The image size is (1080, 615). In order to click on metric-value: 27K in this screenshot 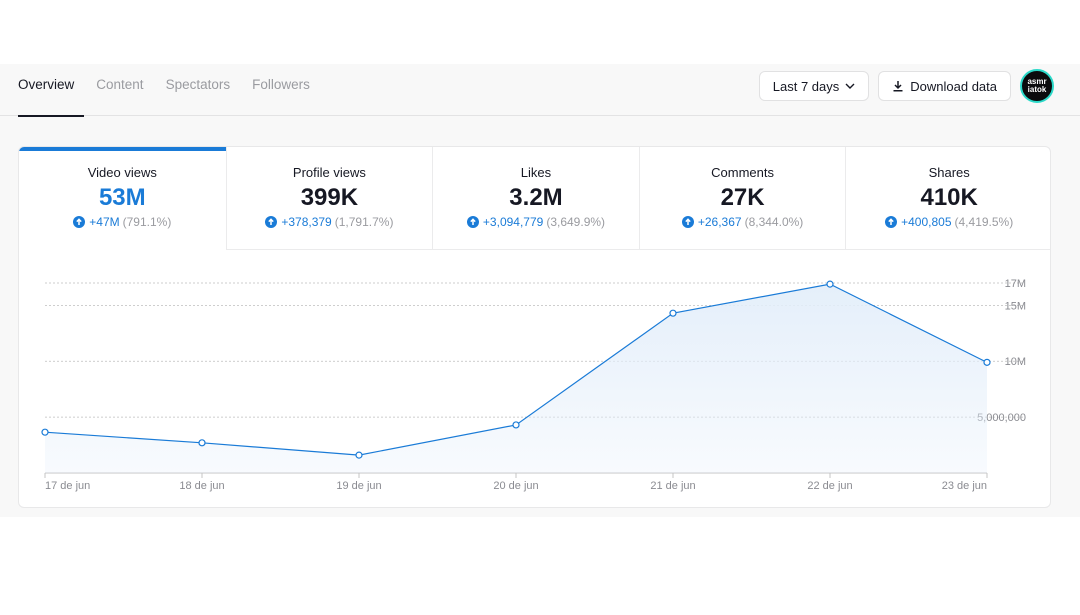, I will do `click(742, 197)`.